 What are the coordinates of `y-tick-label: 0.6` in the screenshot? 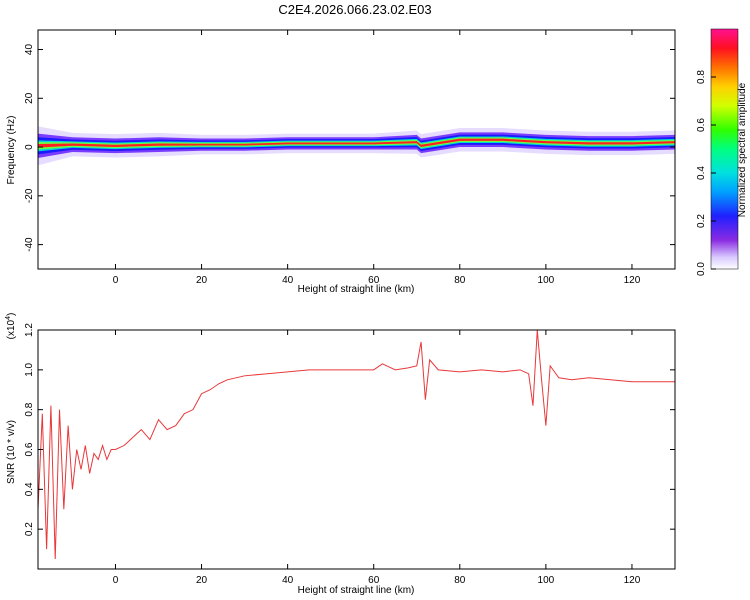 It's located at (29, 449).